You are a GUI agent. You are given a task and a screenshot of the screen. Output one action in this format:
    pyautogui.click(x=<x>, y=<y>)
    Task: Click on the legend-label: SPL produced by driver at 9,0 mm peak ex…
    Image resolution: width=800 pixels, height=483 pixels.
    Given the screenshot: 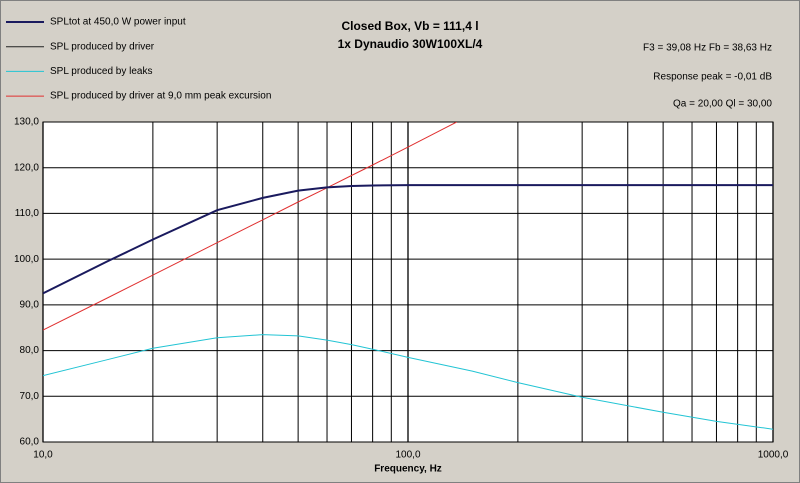 What is the action you would take?
    pyautogui.click(x=160, y=96)
    